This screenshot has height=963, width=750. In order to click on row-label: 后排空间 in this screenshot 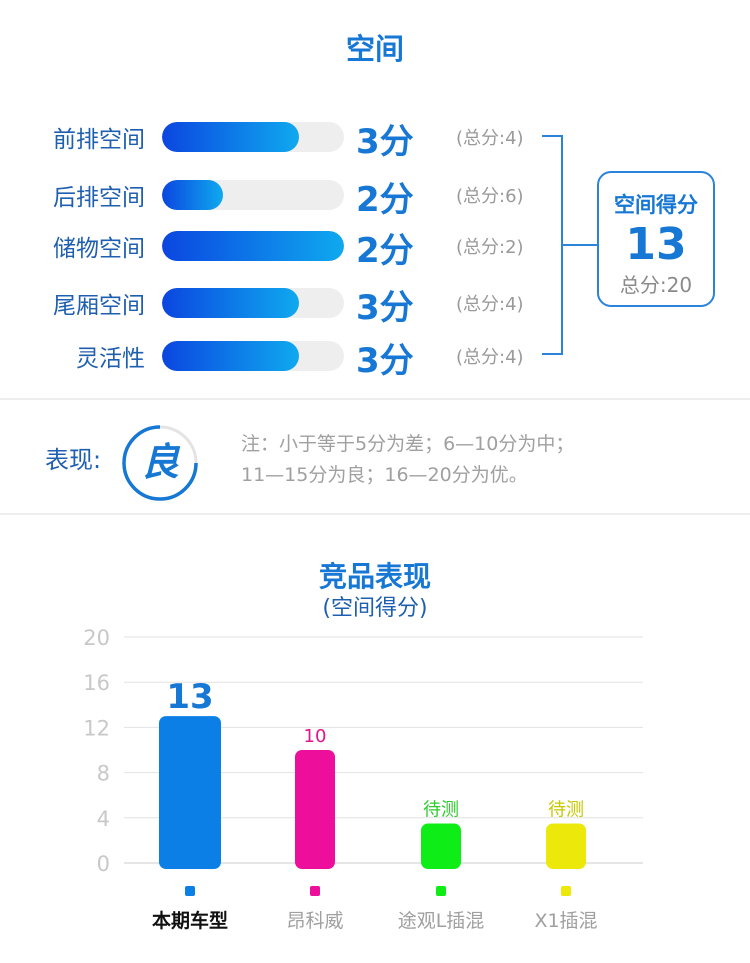, I will do `click(99, 198)`.